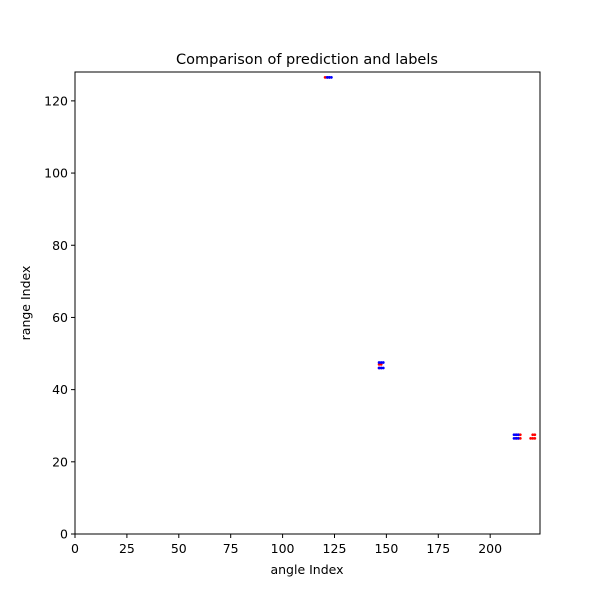  I want to click on x-tick-label: 0, so click(75, 548).